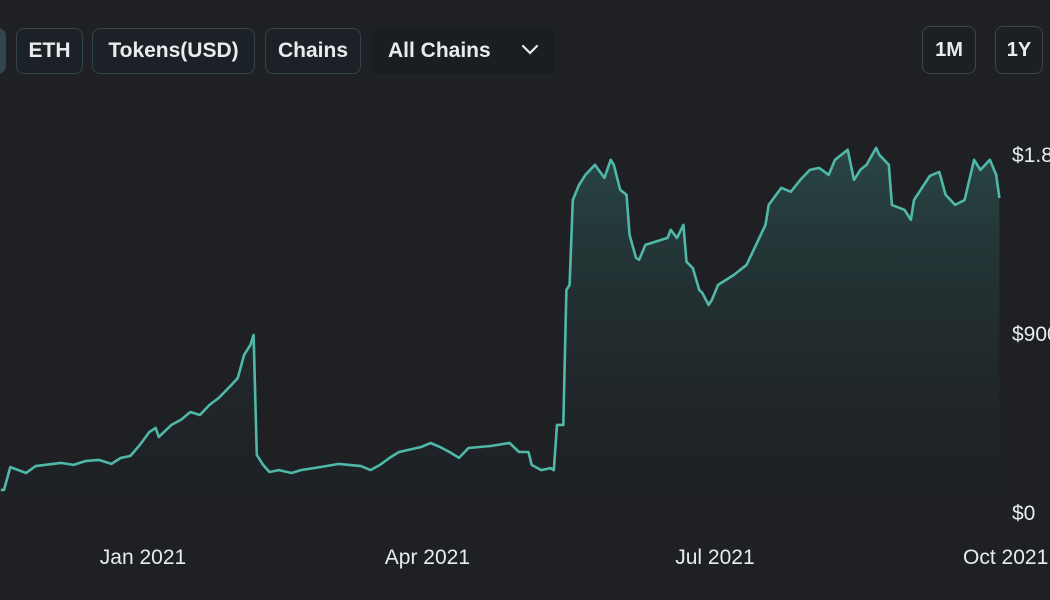  What do you see at coordinates (1019, 50) in the screenshot?
I see `range-1y-button: 1Y` at bounding box center [1019, 50].